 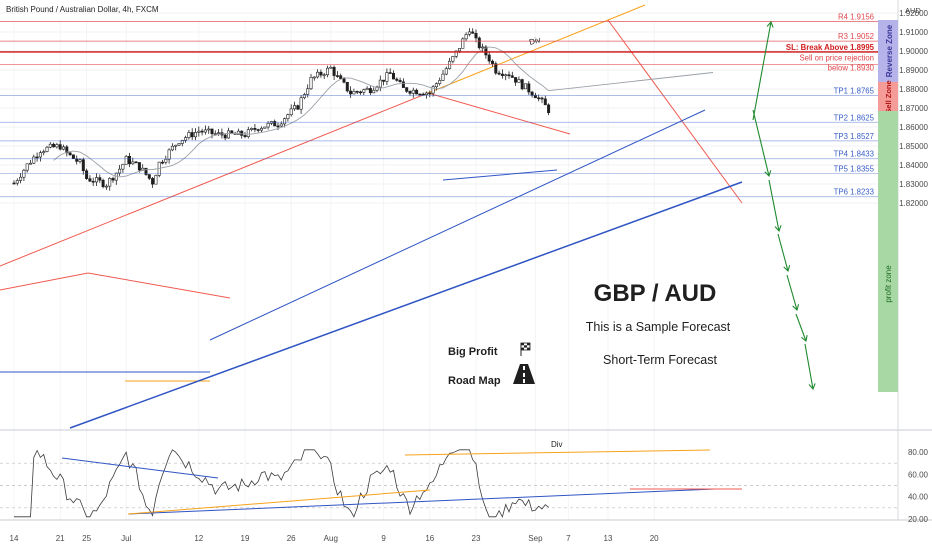 I want to click on currency-label: AUD, so click(x=913, y=10).